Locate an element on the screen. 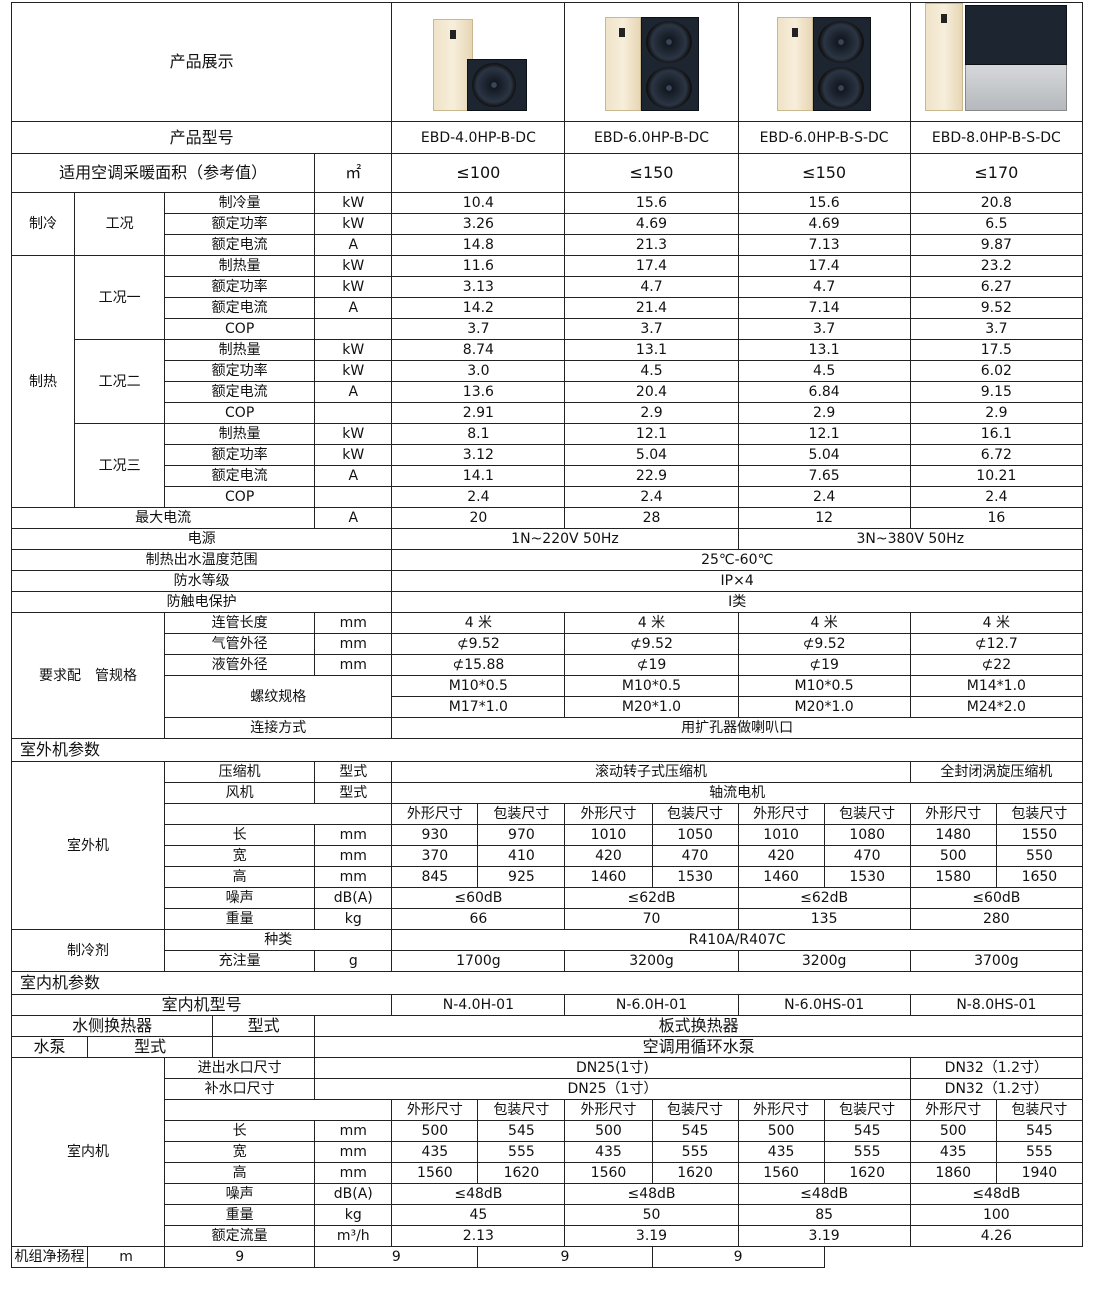 This screenshot has width=1100, height=1300. value-cell: 12.1 is located at coordinates (824, 434).